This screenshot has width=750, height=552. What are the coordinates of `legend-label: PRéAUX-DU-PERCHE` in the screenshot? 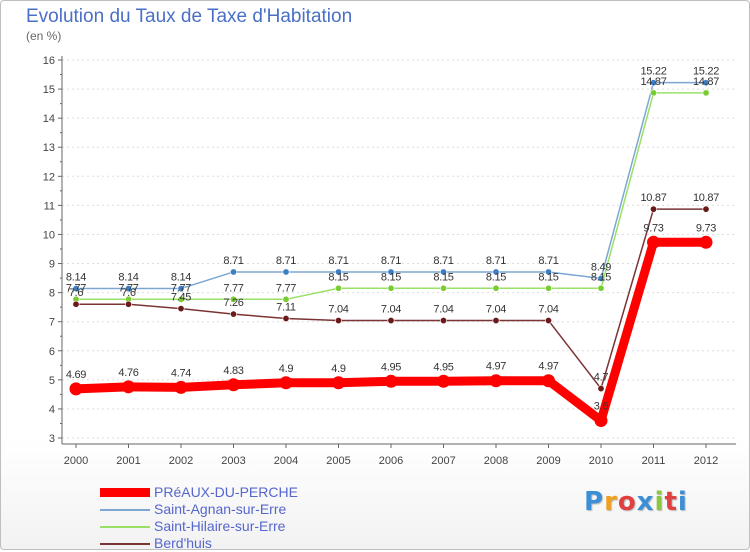 It's located at (226, 492).